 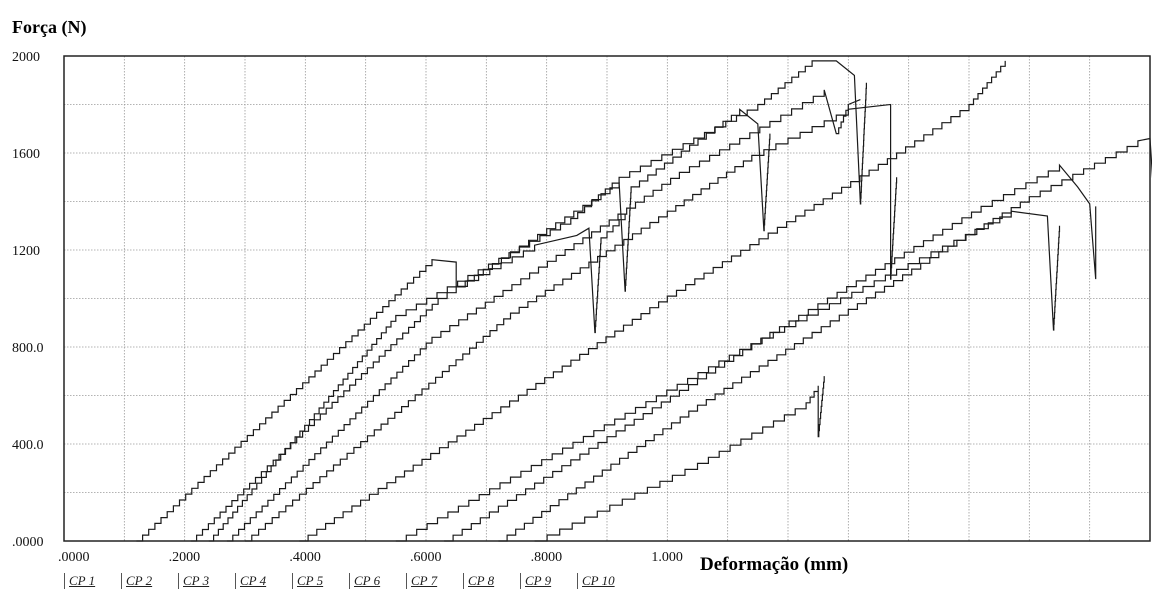 What do you see at coordinates (26, 154) in the screenshot?
I see `y-tick-label: 1600` at bounding box center [26, 154].